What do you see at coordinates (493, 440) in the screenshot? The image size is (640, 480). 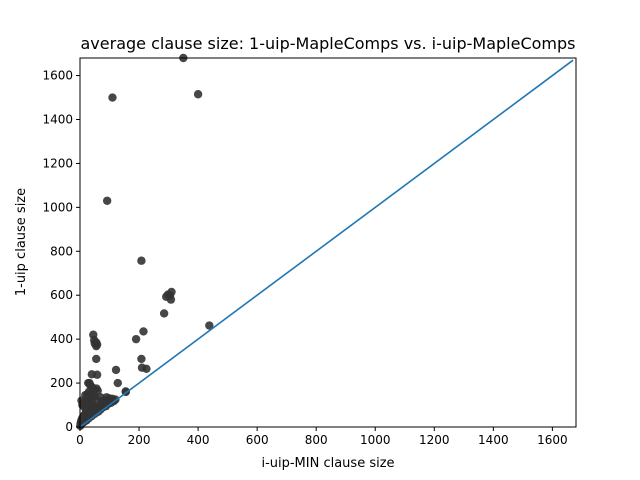 I see `x-tick-label: 1400` at bounding box center [493, 440].